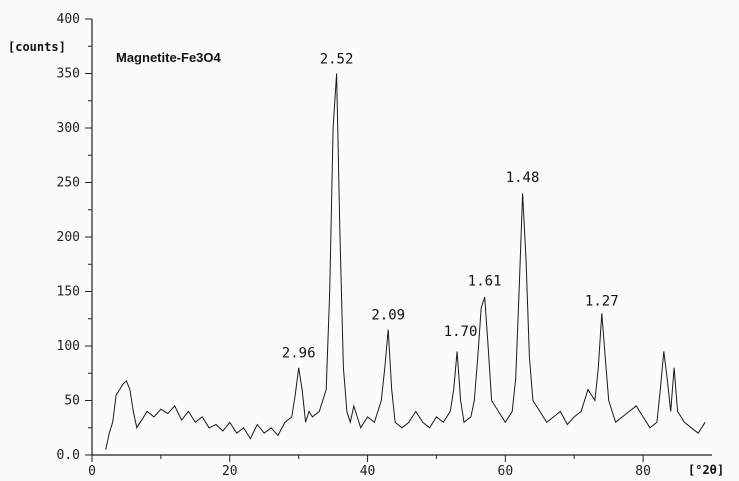 Image resolution: width=739 pixels, height=481 pixels. I want to click on peak-label-1.48: 1.48, so click(523, 178).